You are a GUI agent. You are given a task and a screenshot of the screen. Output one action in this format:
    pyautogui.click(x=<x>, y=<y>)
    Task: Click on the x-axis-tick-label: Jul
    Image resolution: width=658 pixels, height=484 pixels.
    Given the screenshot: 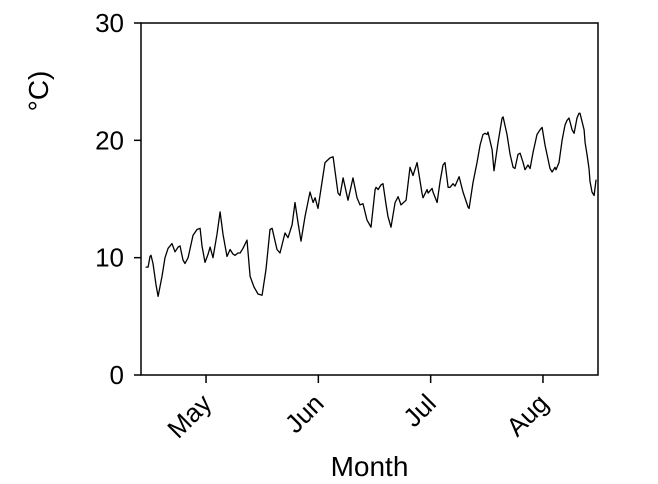 What is the action you would take?
    pyautogui.click(x=419, y=410)
    